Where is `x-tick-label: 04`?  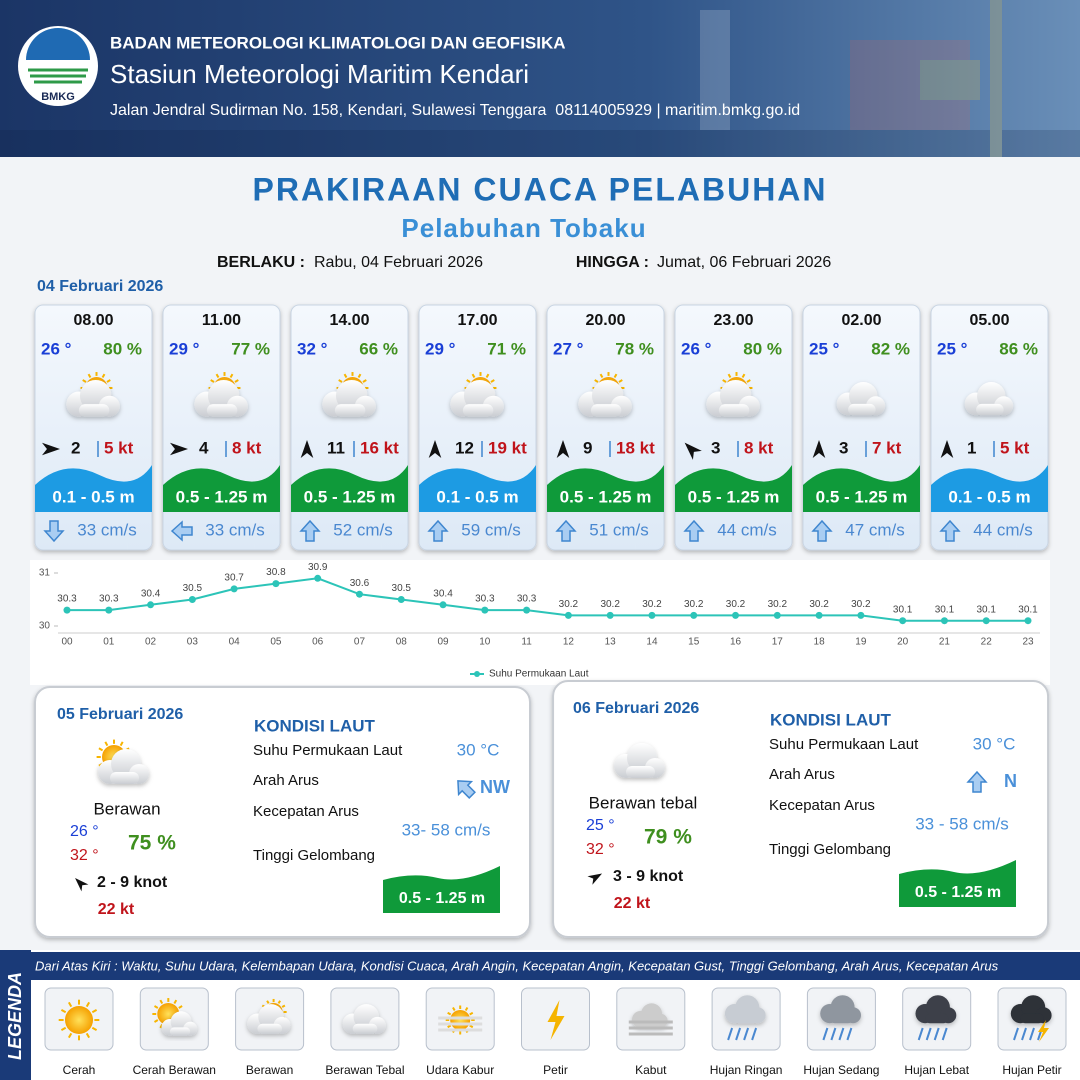
x-tick-label: 04 is located at coordinates (235, 642).